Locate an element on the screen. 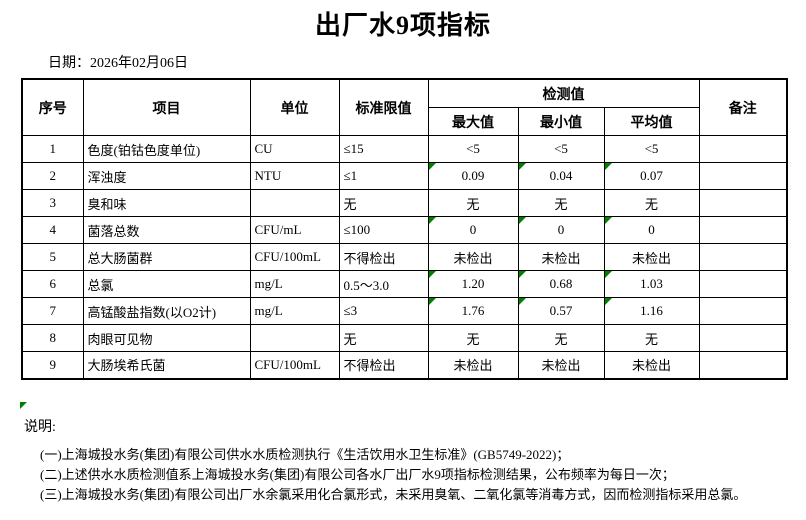 The image size is (806, 520). table-row: 8 肉眼可见物 无 无 无 无 is located at coordinates (404, 338).